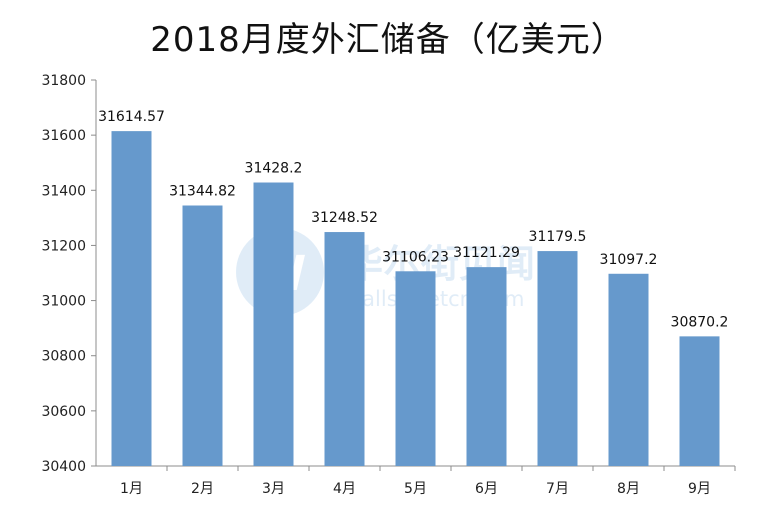 Image resolution: width=776 pixels, height=516 pixels. I want to click on data-label: 31097.2, so click(629, 260).